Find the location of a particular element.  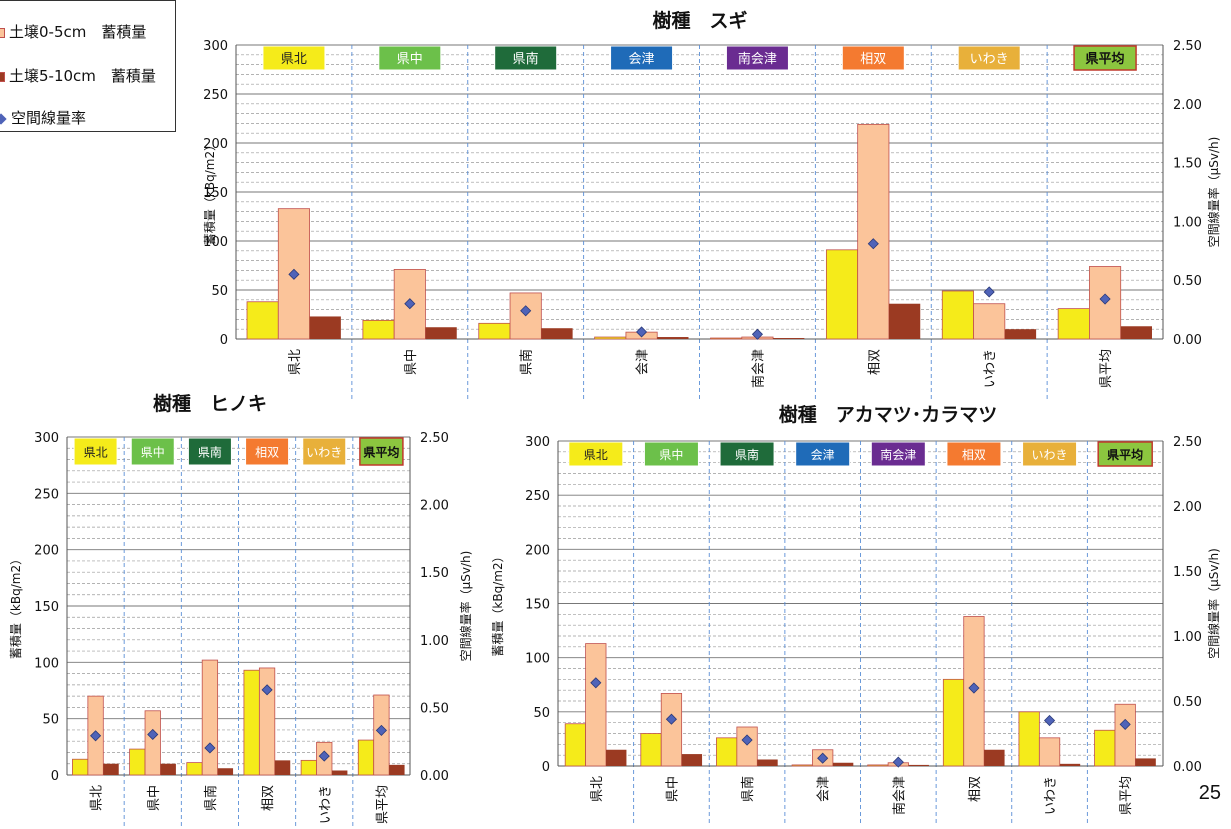

region-badge-label: 相双 is located at coordinates (974, 455).